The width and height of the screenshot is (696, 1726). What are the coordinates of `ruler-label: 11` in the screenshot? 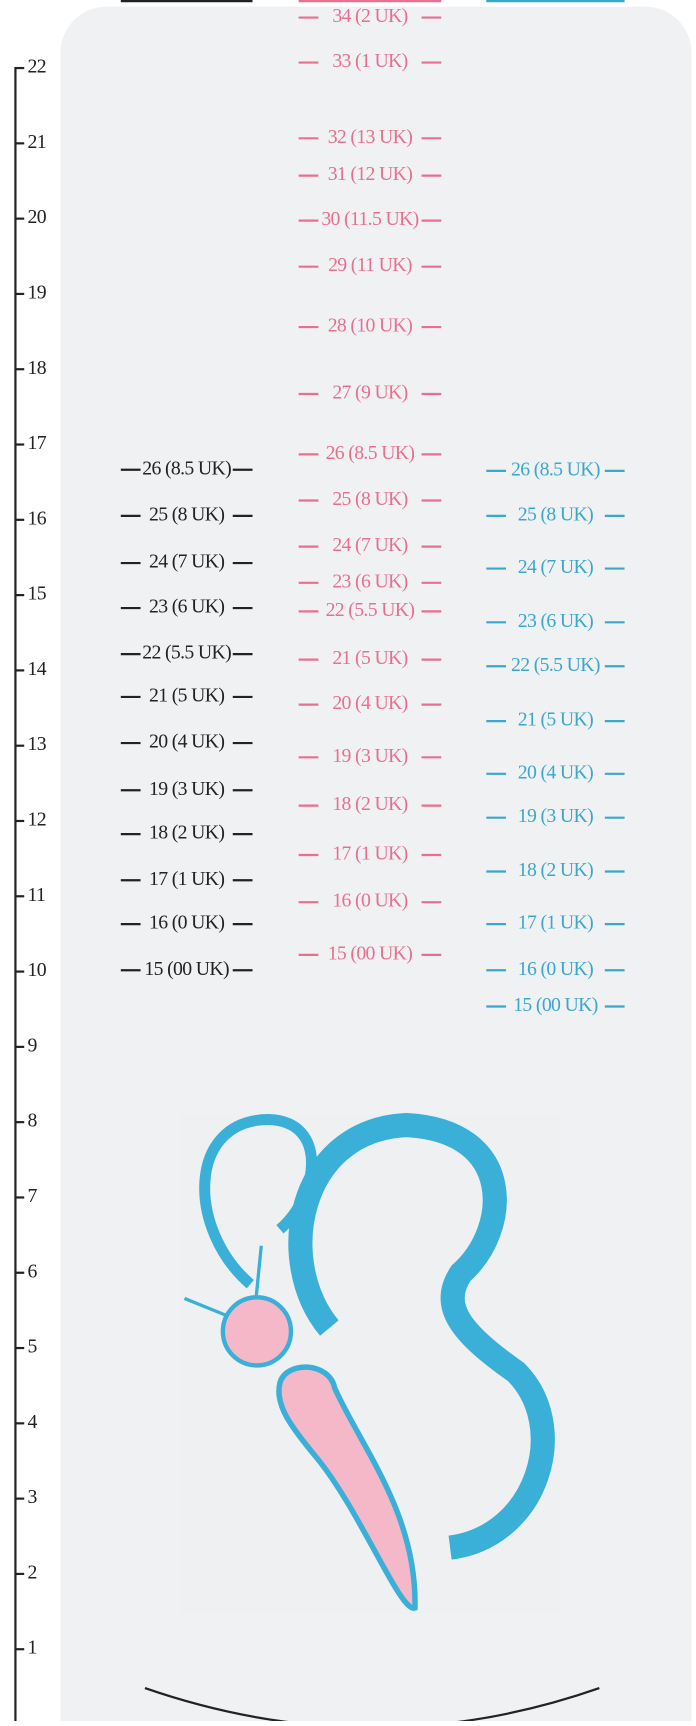 It's located at (37, 895).